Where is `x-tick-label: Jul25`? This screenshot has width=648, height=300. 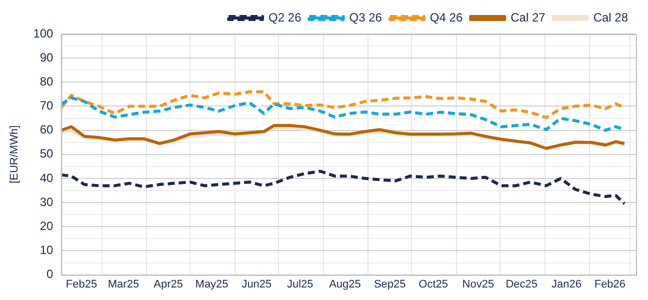 x-tick-label: Jul25 is located at coordinates (300, 284).